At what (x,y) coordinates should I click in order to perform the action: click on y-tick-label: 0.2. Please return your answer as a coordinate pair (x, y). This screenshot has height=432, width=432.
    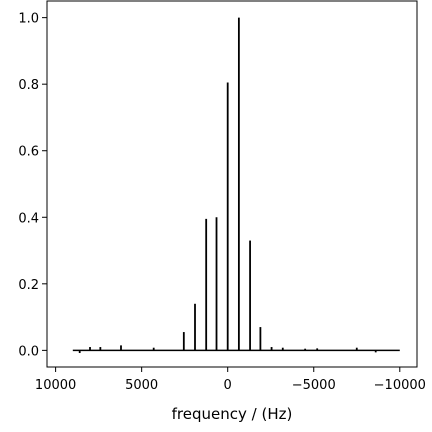
    Looking at the image, I should click on (28, 285).